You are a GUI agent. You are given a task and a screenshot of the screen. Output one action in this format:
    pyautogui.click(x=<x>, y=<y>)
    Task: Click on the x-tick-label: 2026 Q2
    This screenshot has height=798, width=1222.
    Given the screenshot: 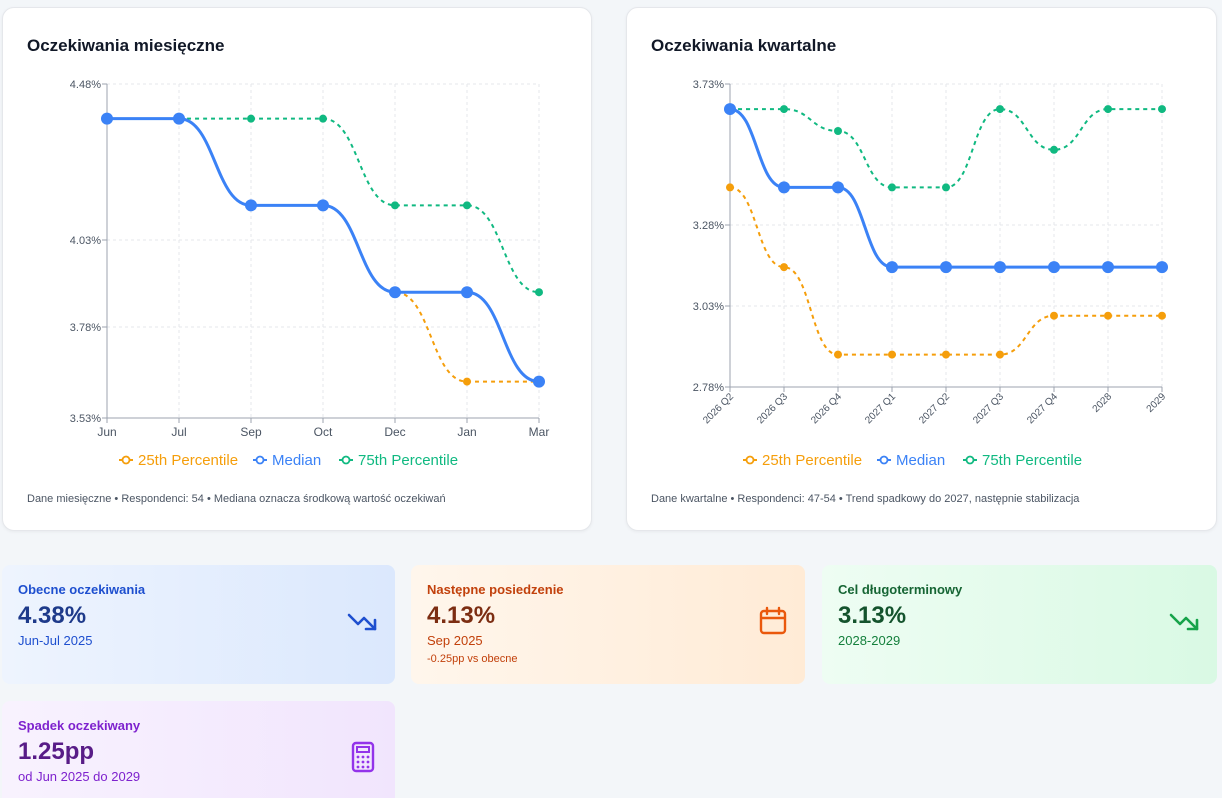 What is the action you would take?
    pyautogui.click(x=718, y=408)
    